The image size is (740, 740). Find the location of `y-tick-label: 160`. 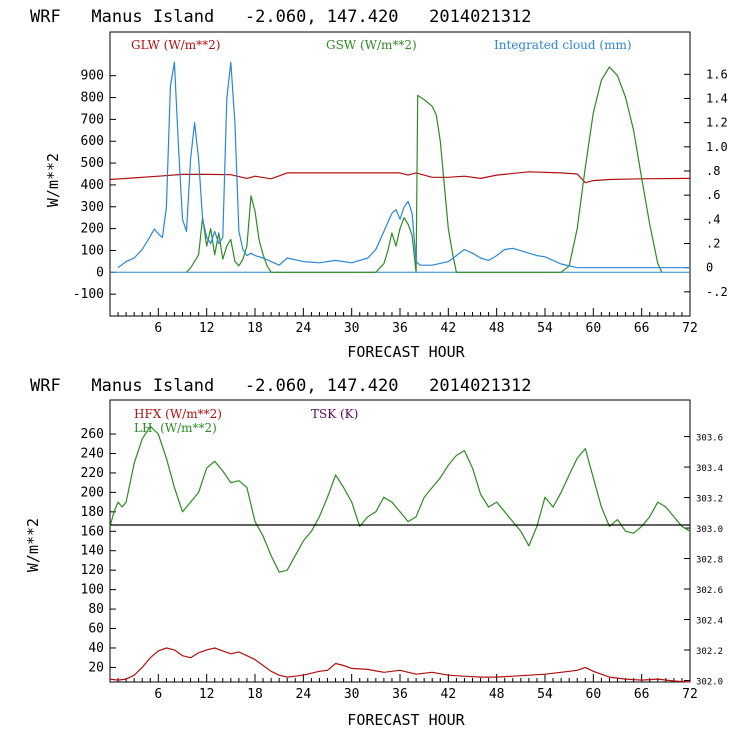

y-tick-label: 160 is located at coordinates (92, 531).